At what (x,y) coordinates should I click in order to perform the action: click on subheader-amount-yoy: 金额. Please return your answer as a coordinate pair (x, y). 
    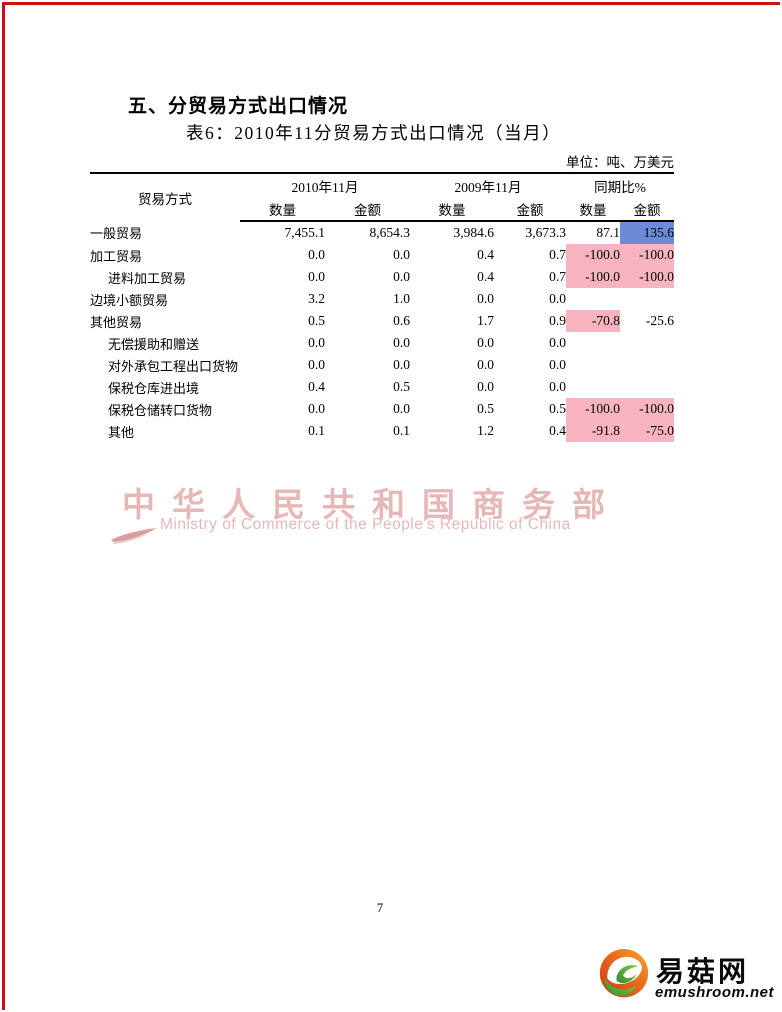
    Looking at the image, I should click on (647, 209).